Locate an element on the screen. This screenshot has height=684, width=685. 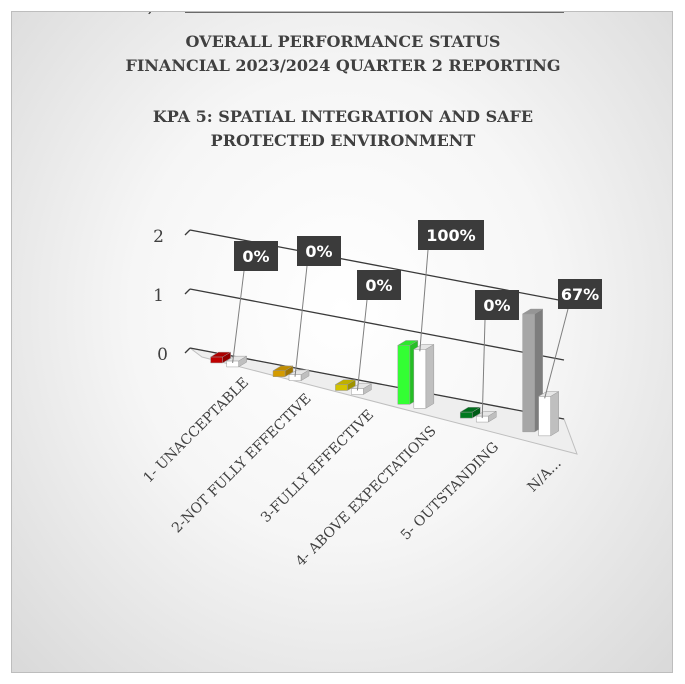
bar-series2-4-side is located at coordinates (430, 376).